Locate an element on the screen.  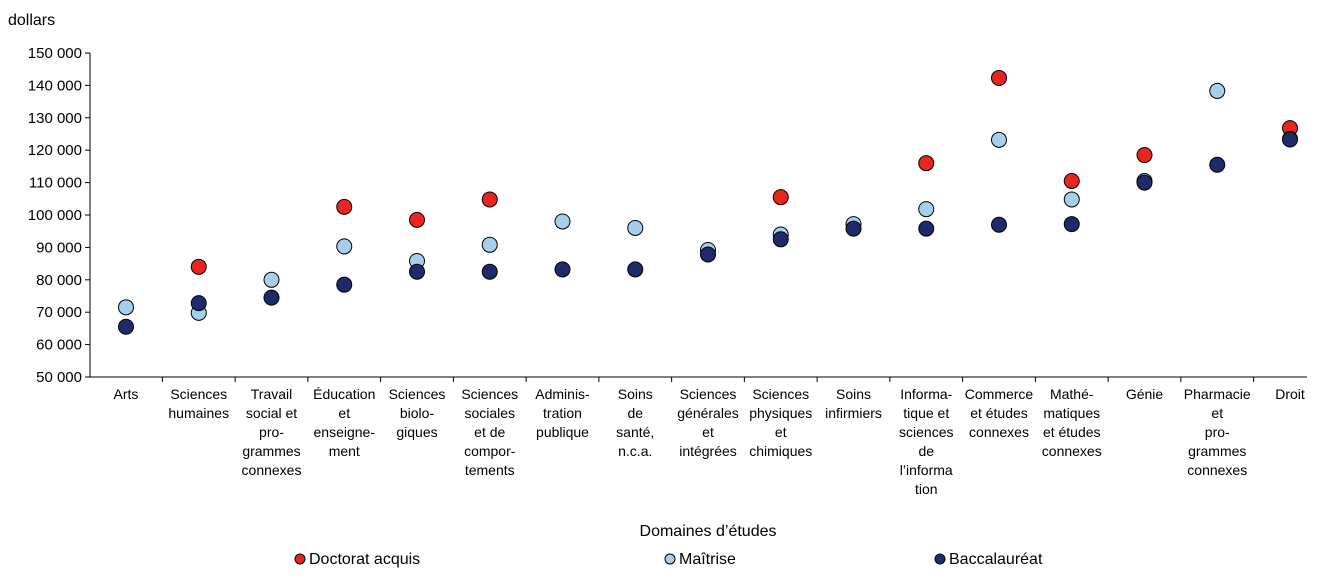
legend-label: Maîtrise is located at coordinates (707, 559).